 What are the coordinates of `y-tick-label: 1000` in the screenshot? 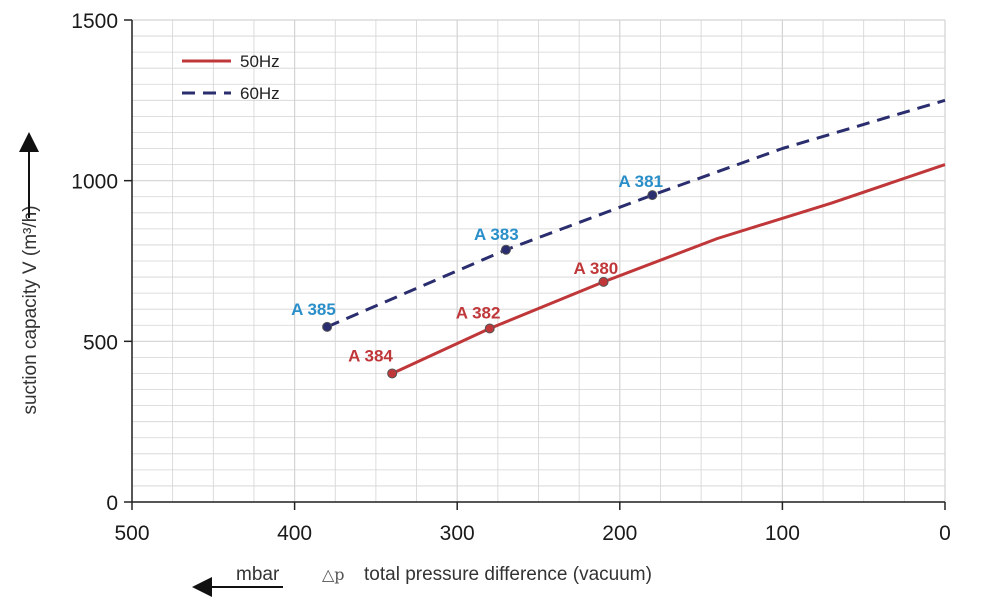 It's located at (94, 182).